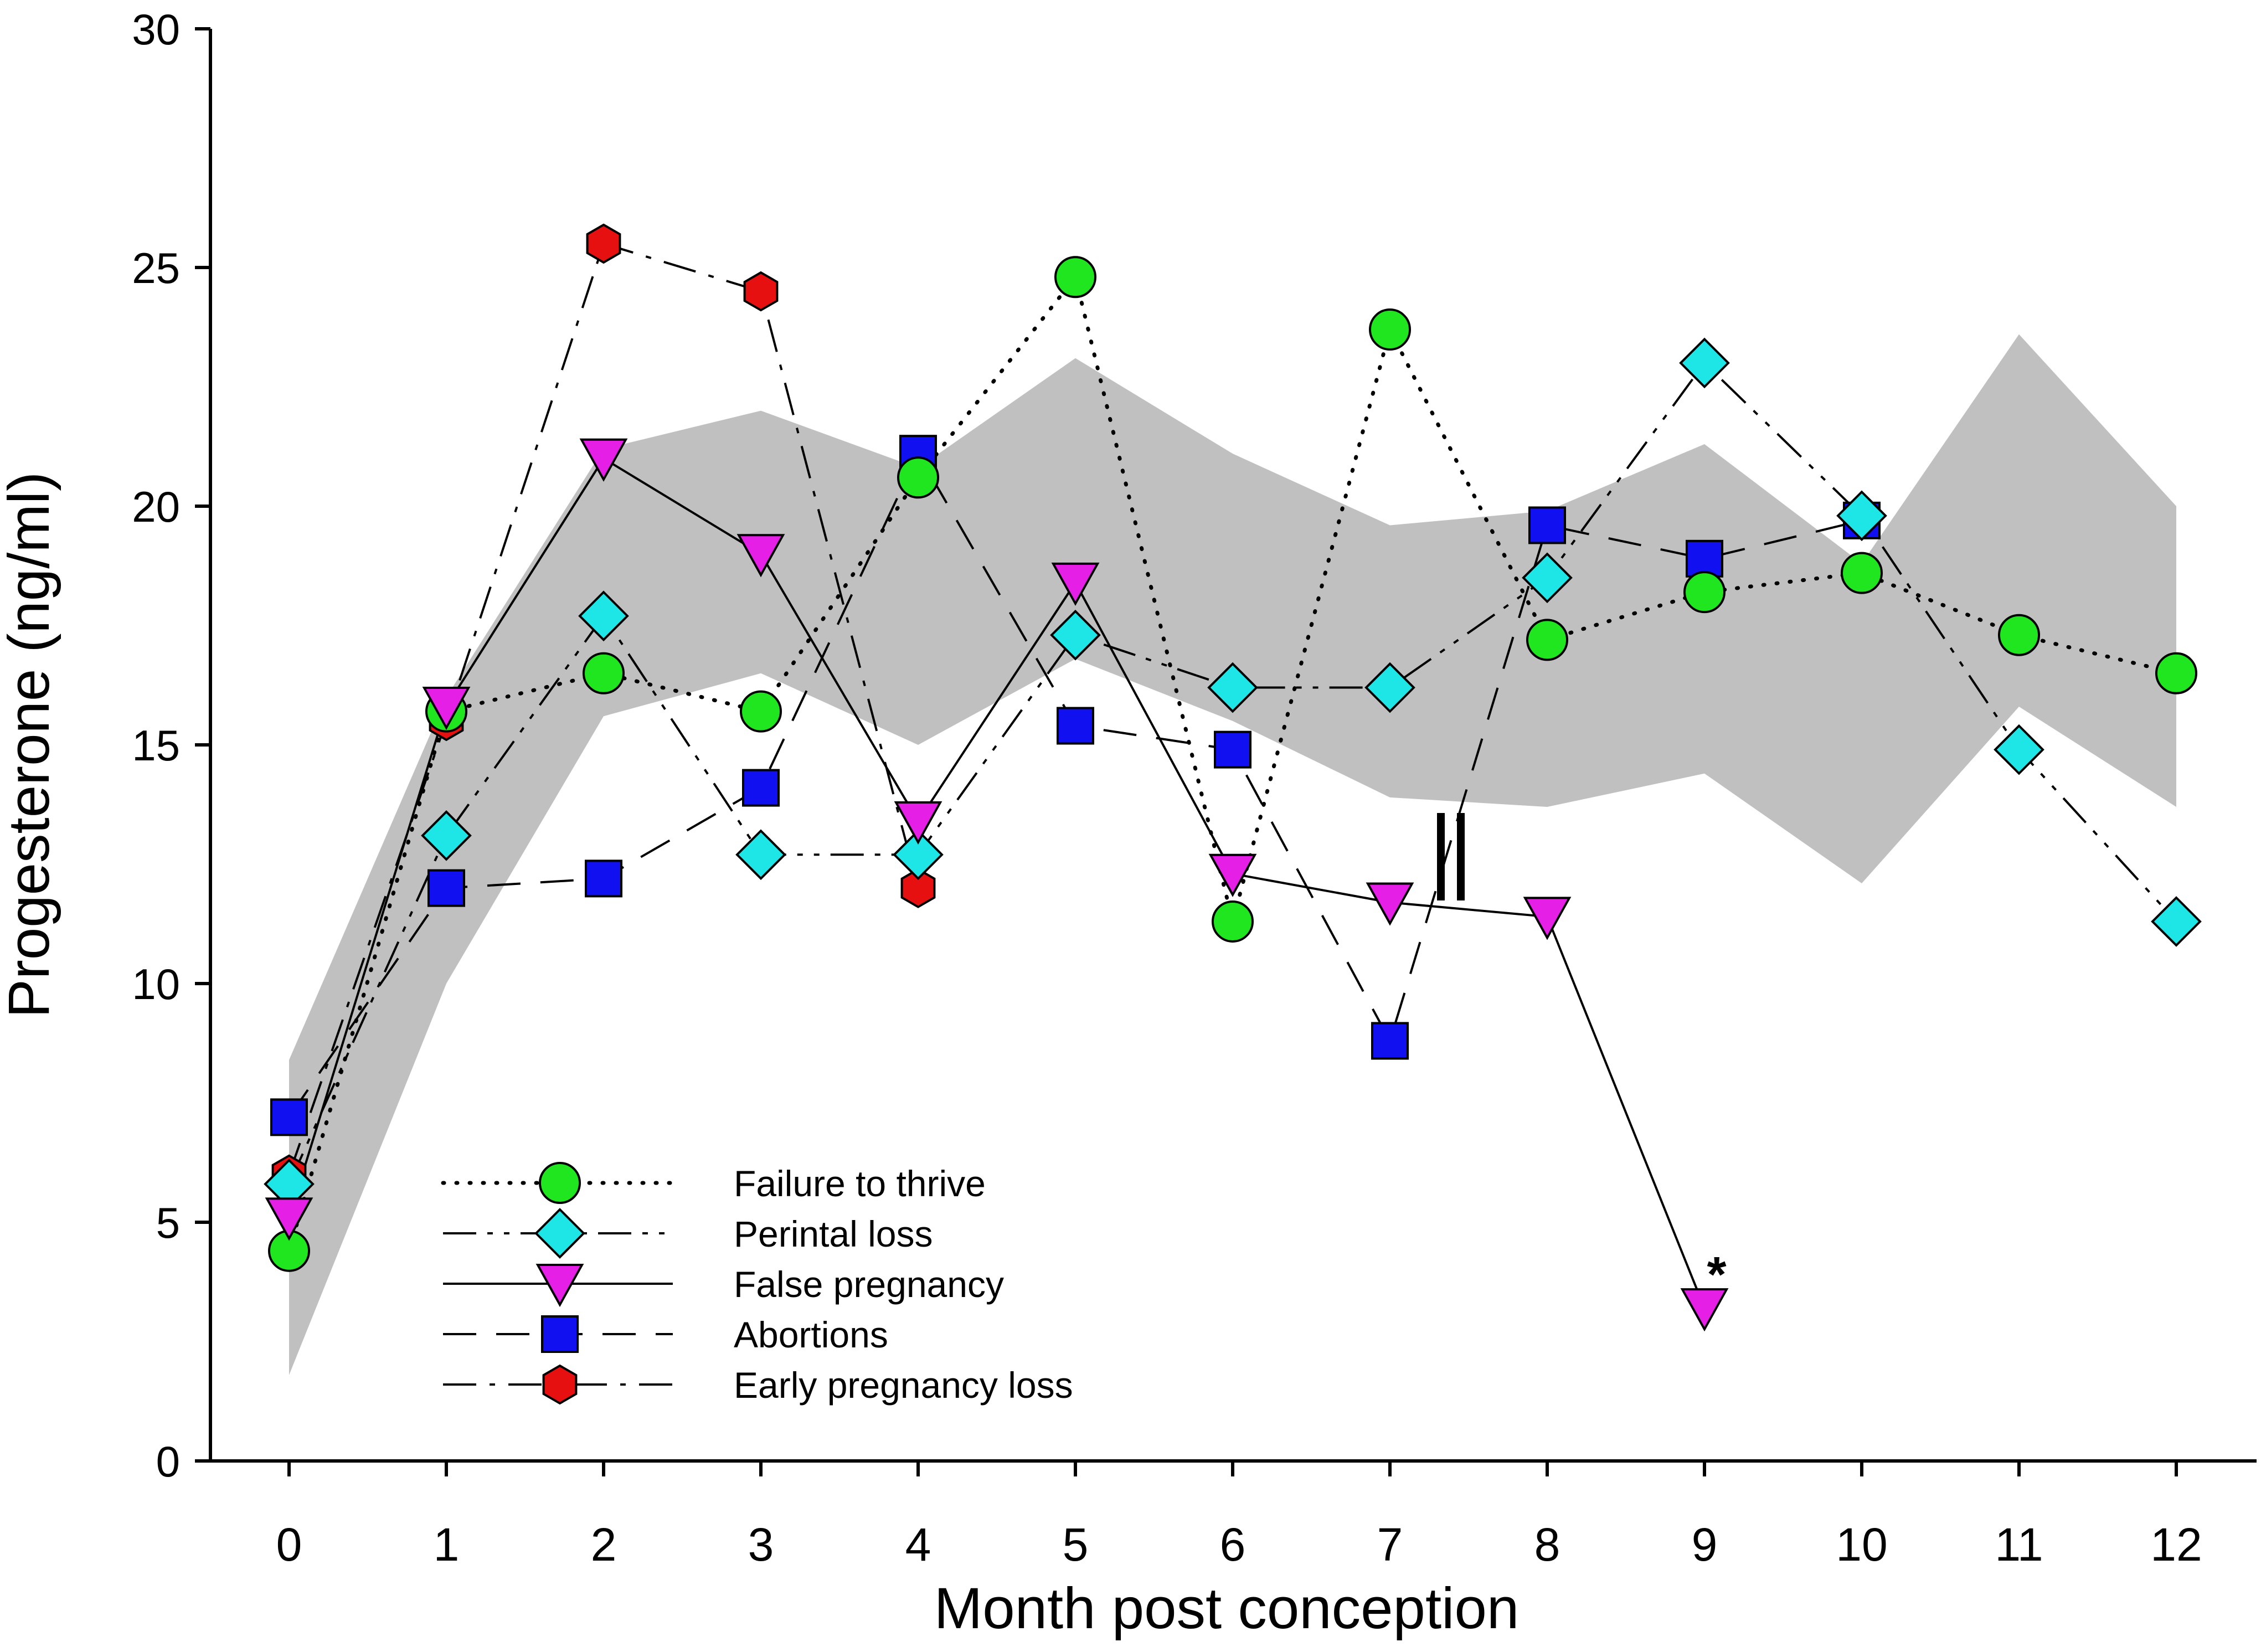 The height and width of the screenshot is (1652, 2261). I want to click on x-tick-label: 6, so click(1233, 1545).